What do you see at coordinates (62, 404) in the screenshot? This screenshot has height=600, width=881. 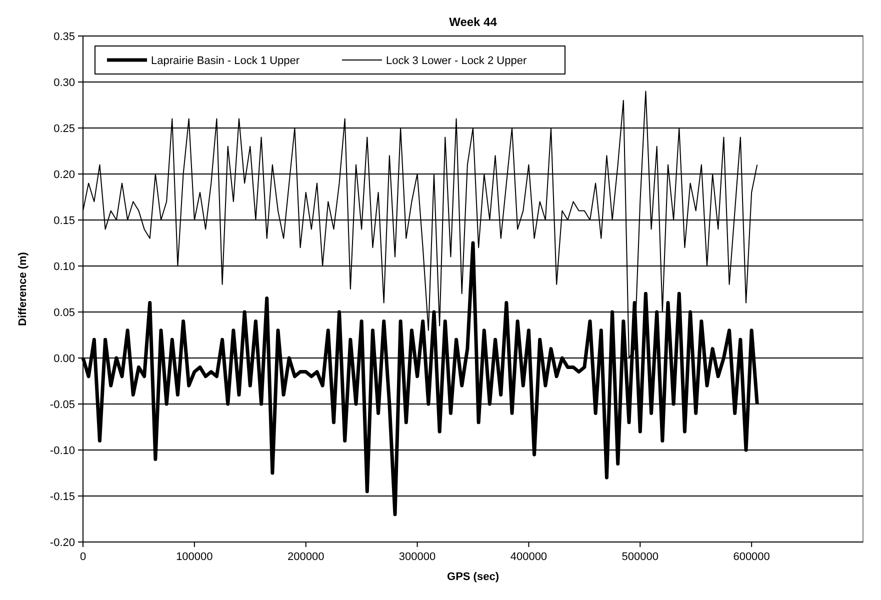 I see `y-tick-label: -0.05` at bounding box center [62, 404].